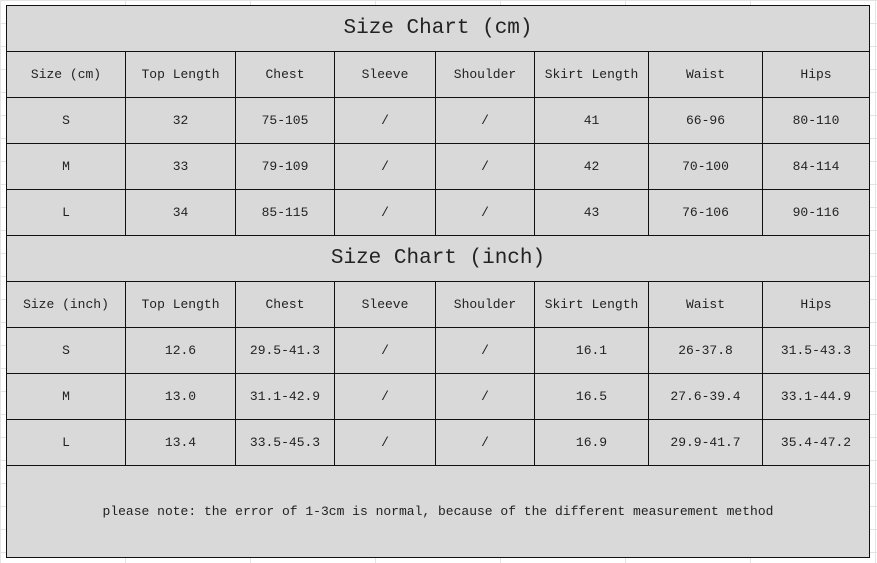 The width and height of the screenshot is (877, 563). Describe the element at coordinates (180, 350) in the screenshot. I see `data-cell: 12.6` at that location.